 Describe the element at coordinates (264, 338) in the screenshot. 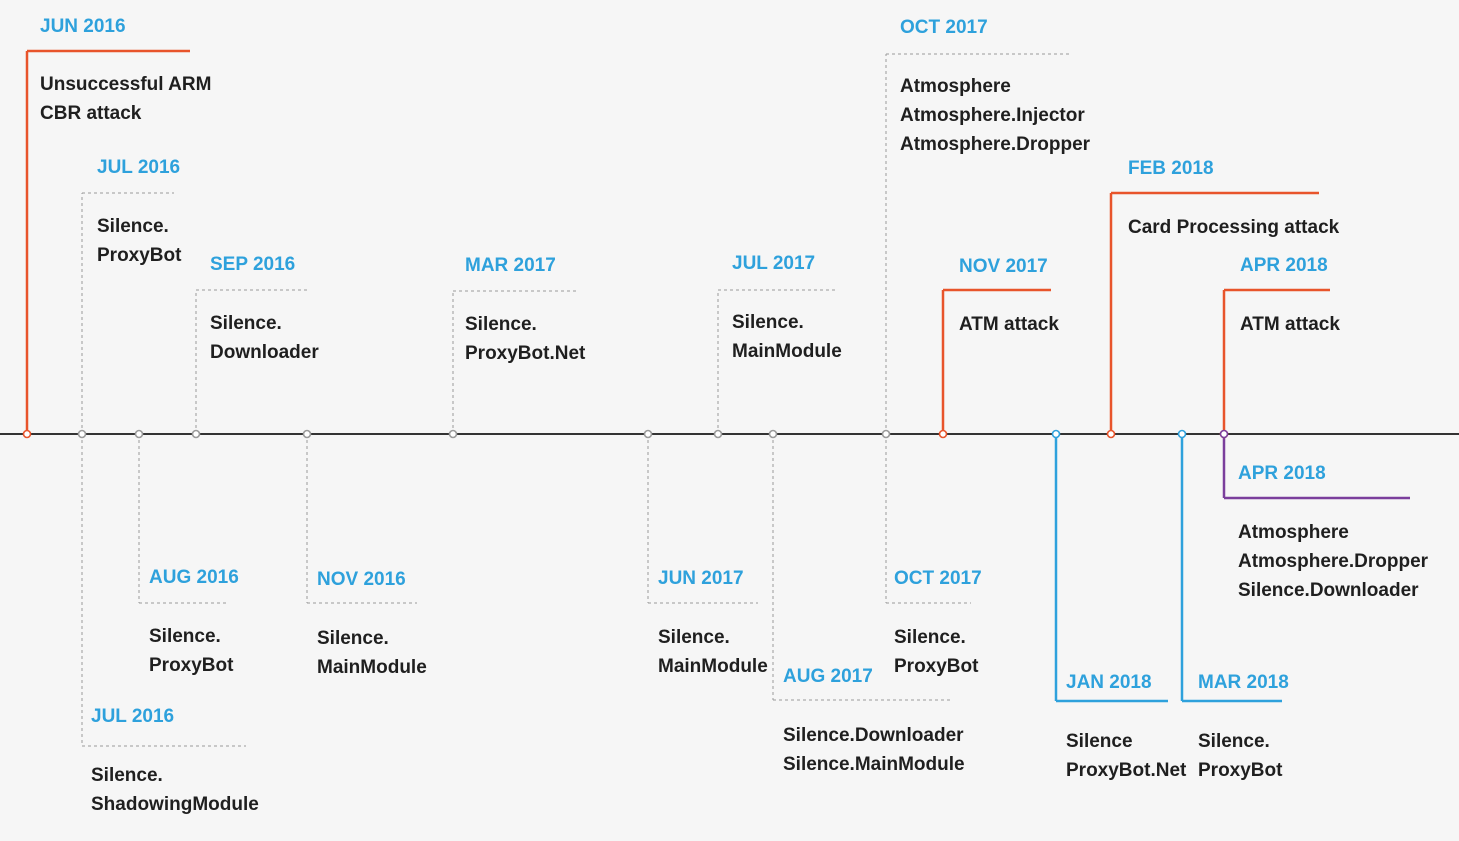

I see `event-description: Silence. Downloader` at that location.